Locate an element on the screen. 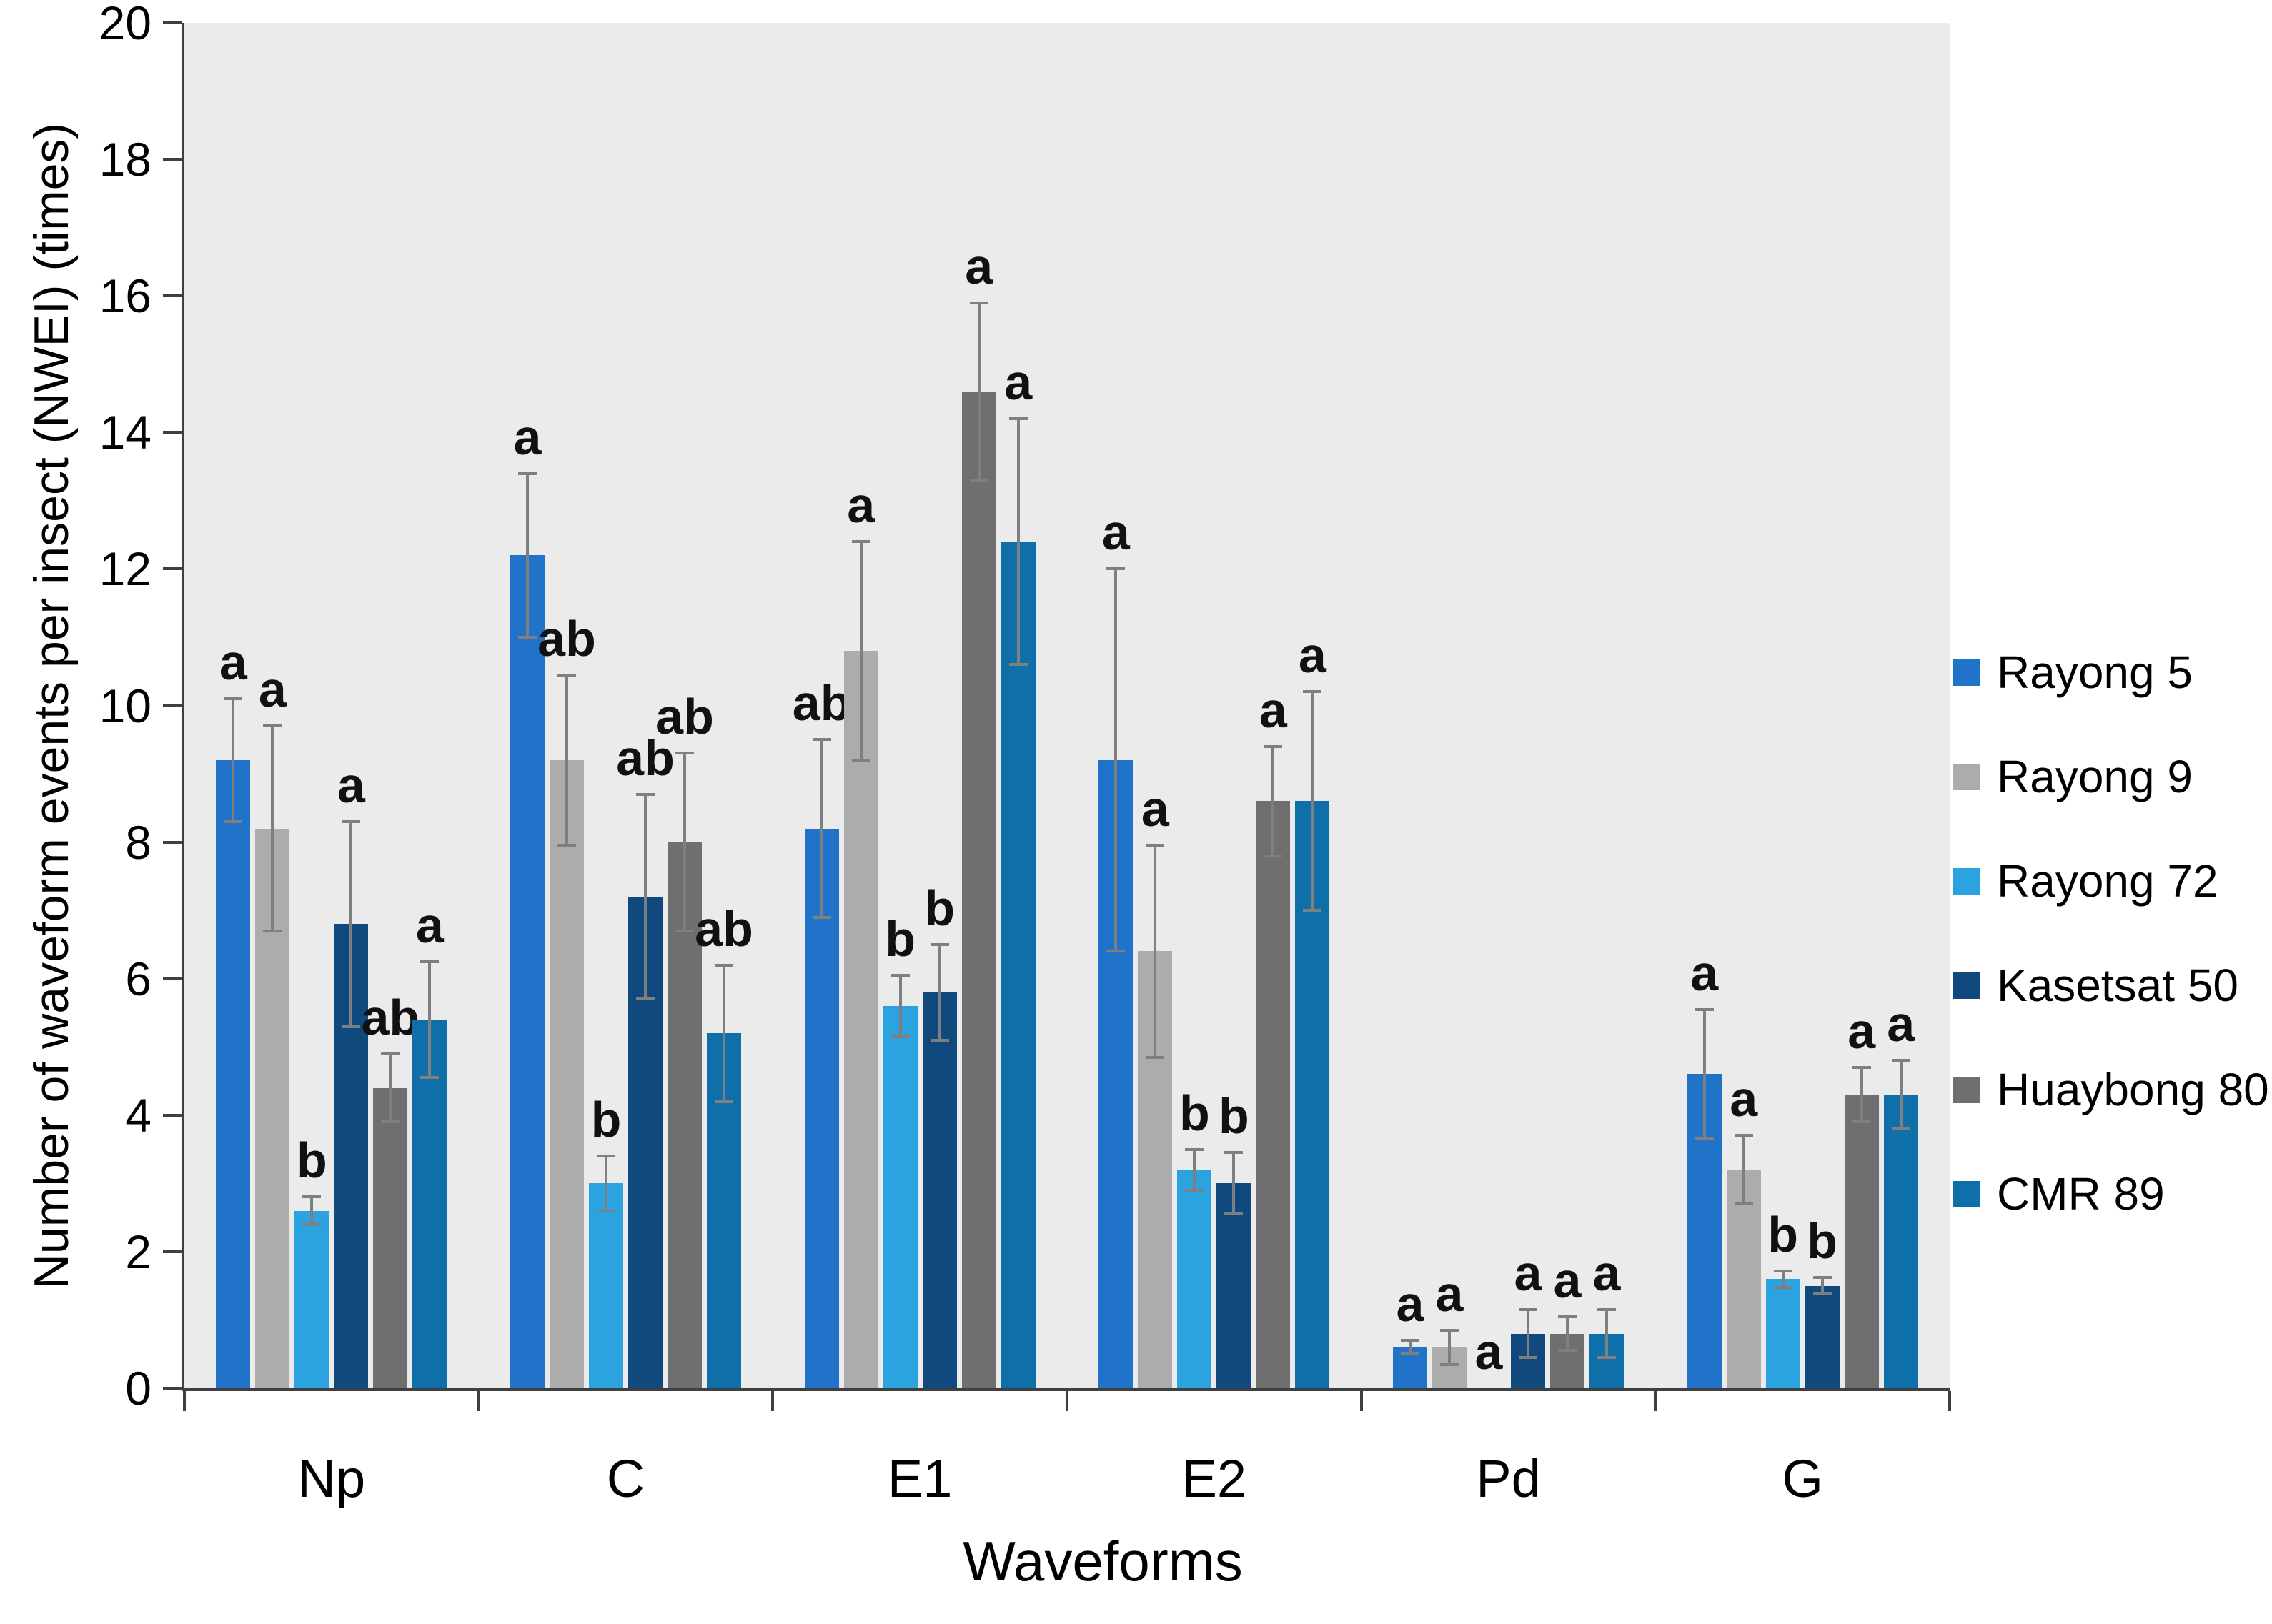  x-category-label-c: C is located at coordinates (625, 1478).